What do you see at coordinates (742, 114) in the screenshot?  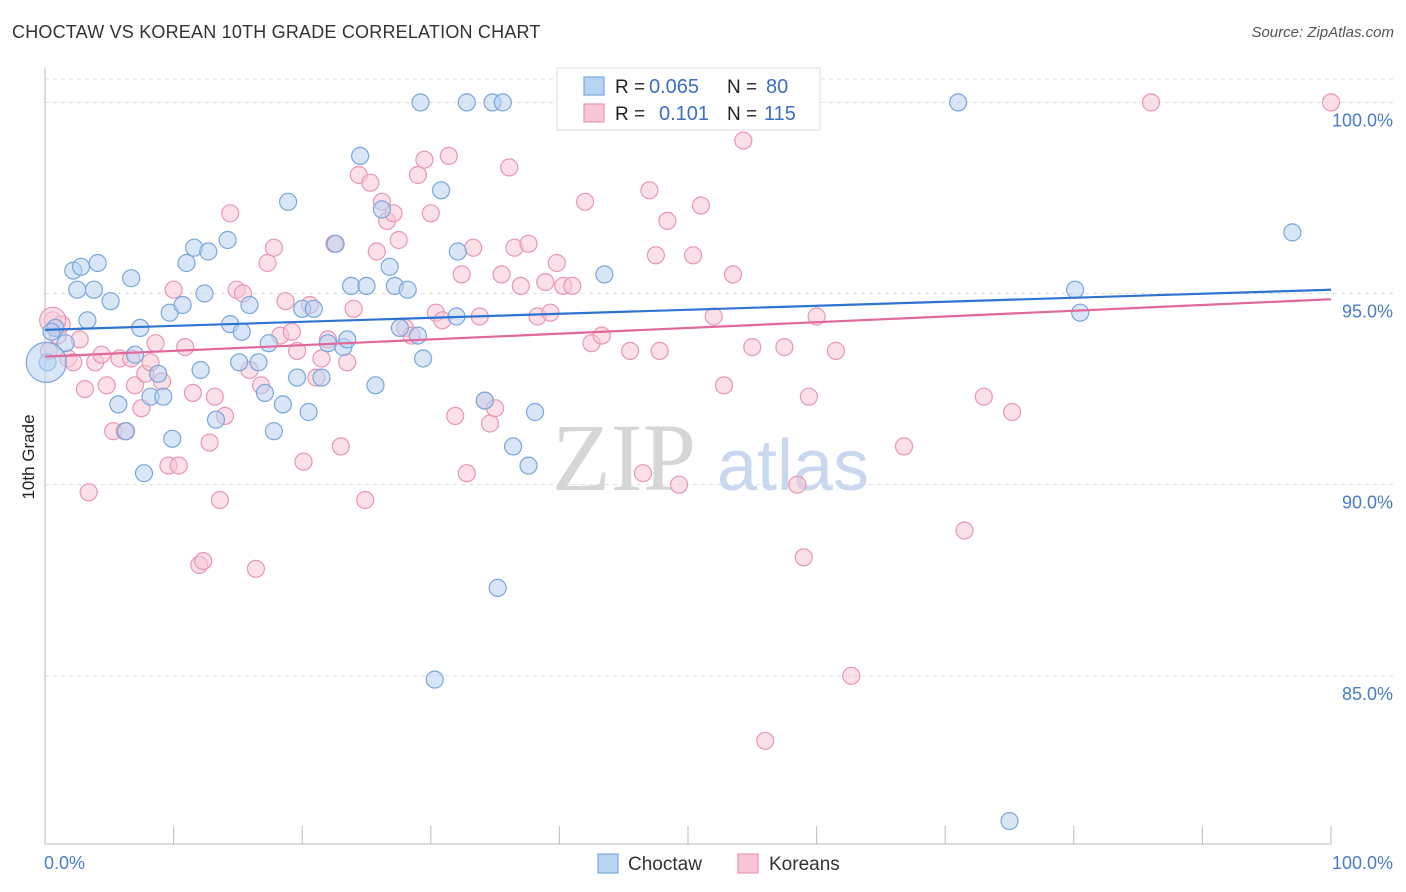 I see `koreans-n-label: N =` at bounding box center [742, 114].